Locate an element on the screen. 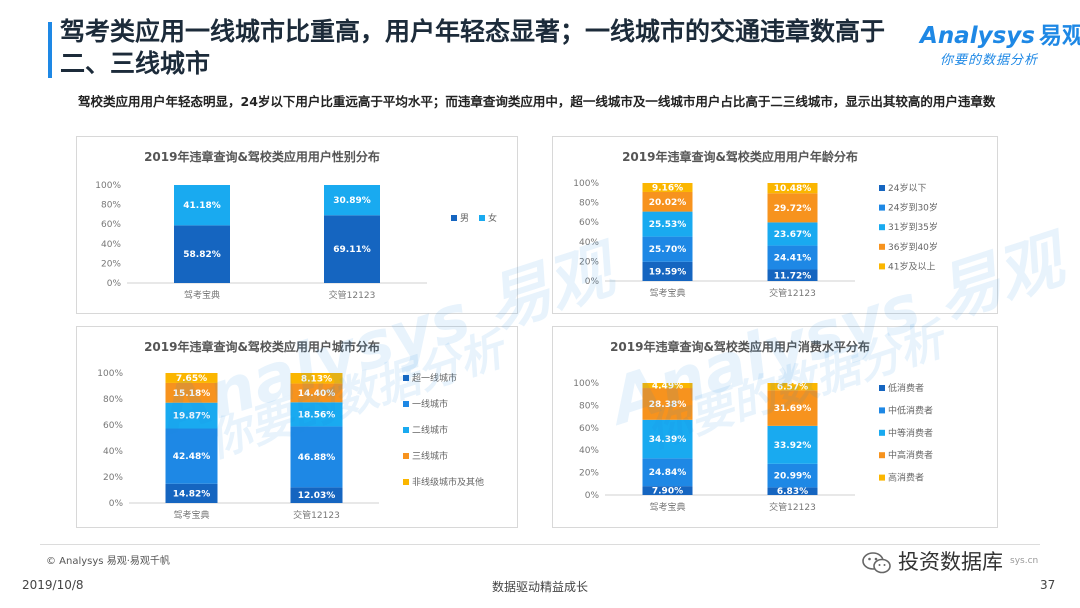  data-label: 30.89% is located at coordinates (352, 201).